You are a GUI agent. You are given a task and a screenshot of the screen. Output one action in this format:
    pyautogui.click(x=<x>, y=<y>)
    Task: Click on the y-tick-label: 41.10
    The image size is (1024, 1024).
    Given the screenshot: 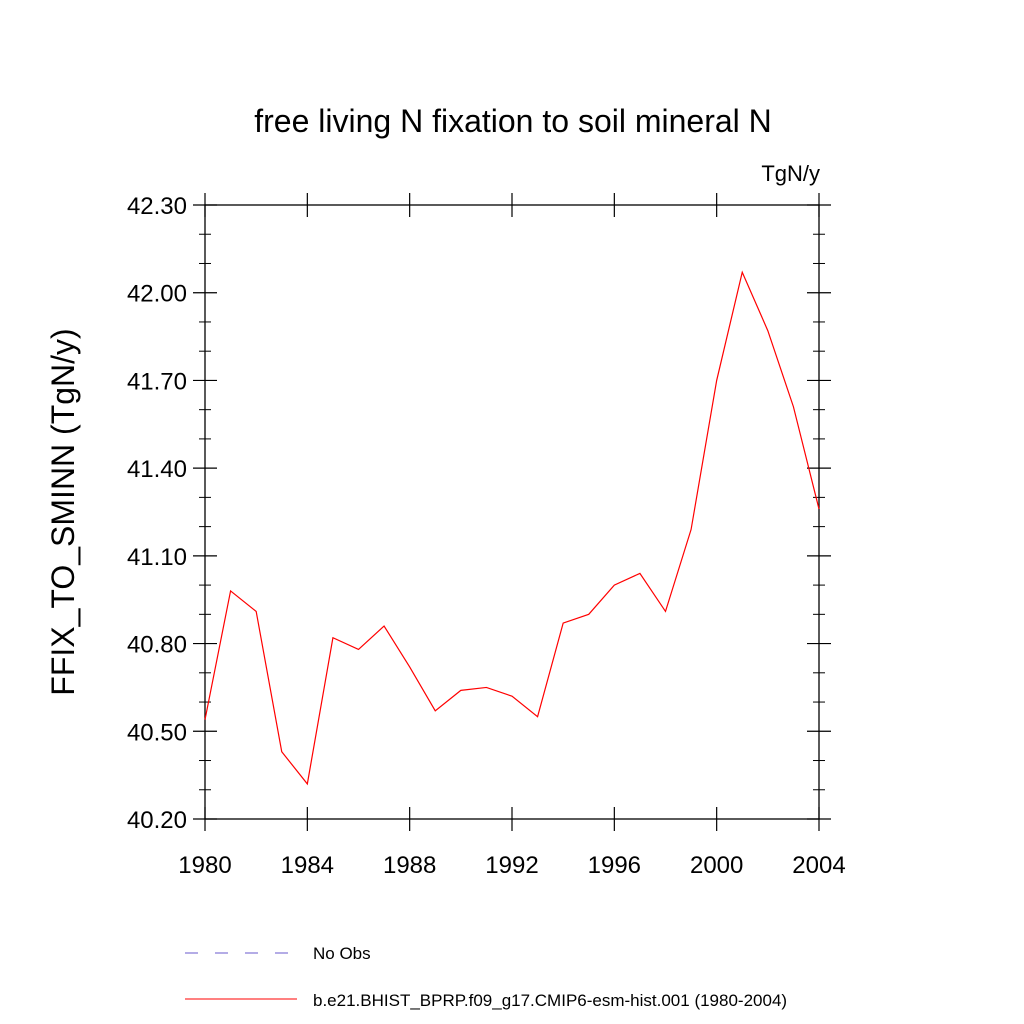 What is the action you would take?
    pyautogui.click(x=157, y=557)
    